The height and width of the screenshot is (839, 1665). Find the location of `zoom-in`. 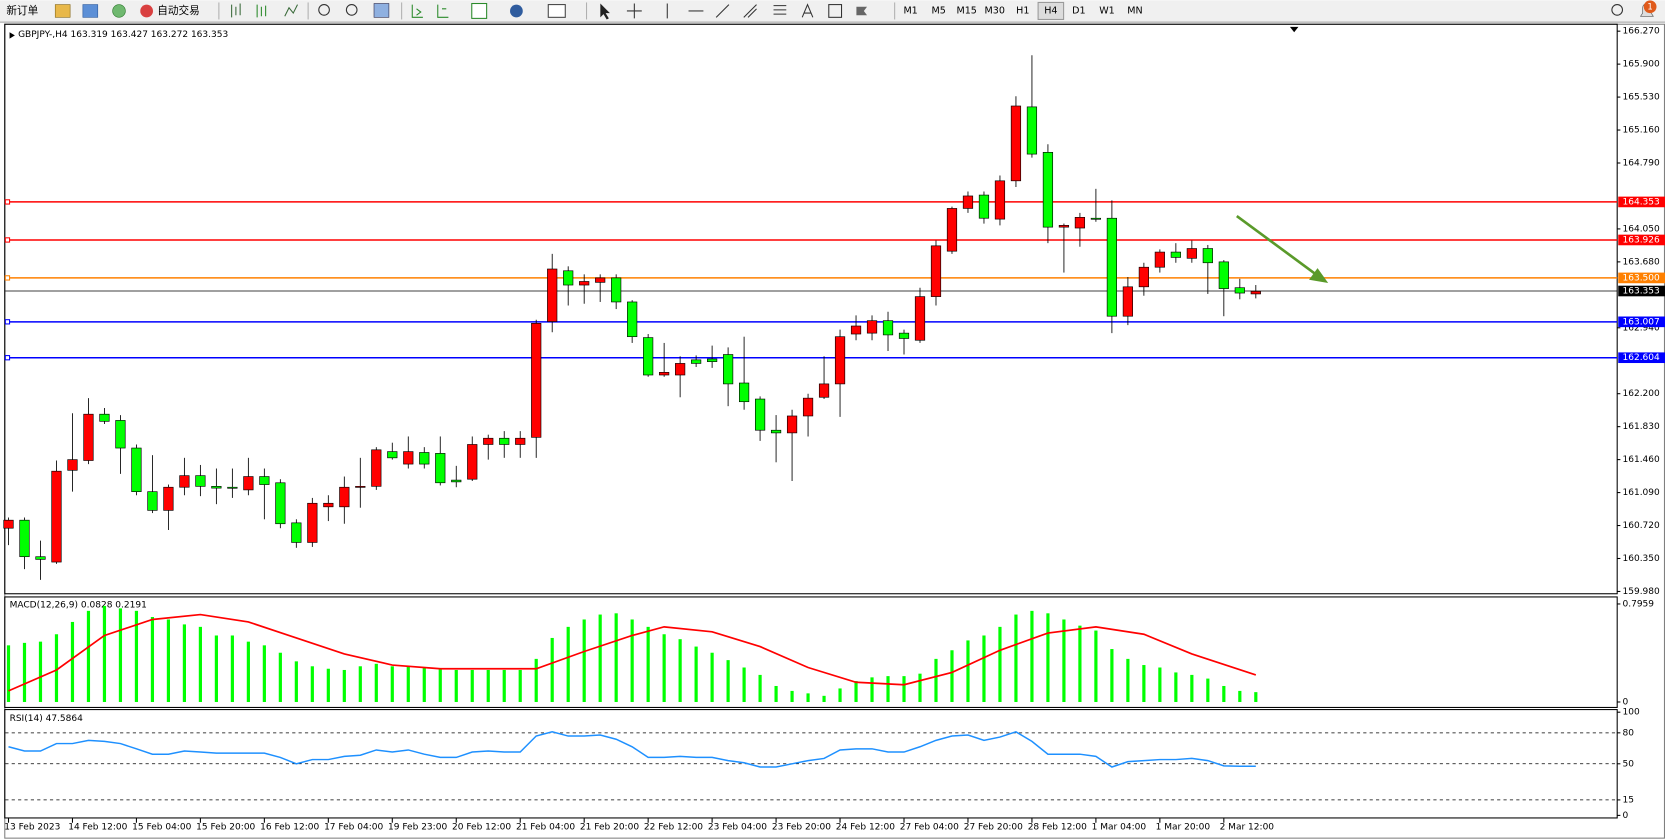

zoom-in is located at coordinates (324, 10).